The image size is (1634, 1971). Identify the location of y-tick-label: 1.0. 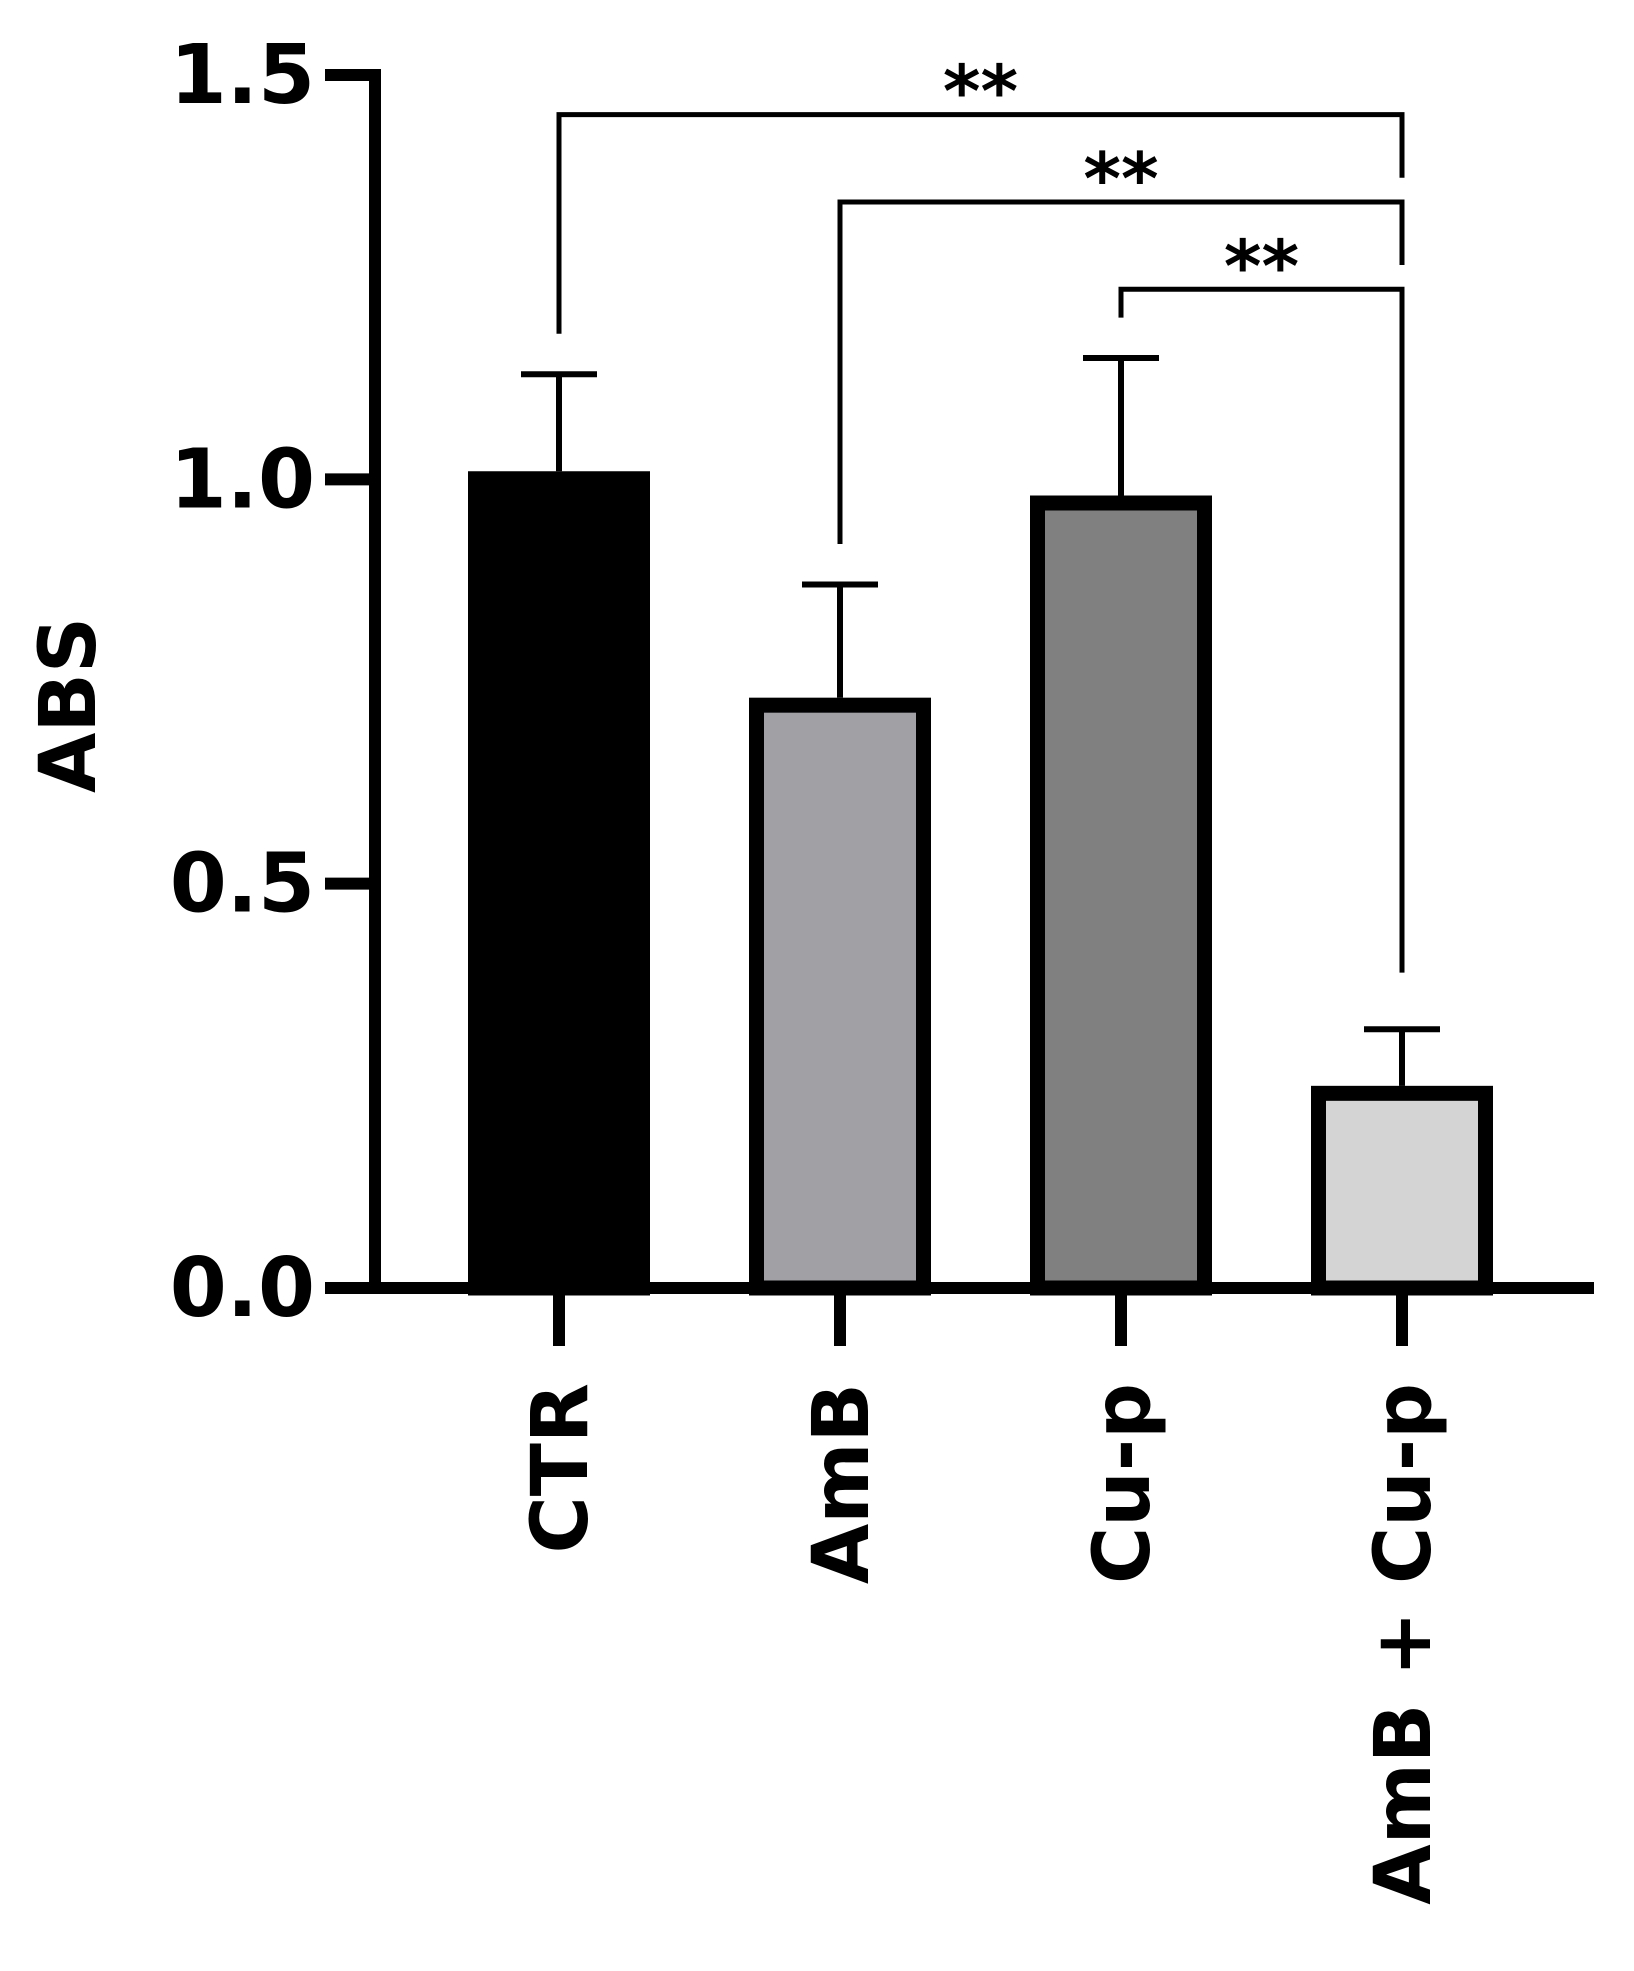
(242, 479).